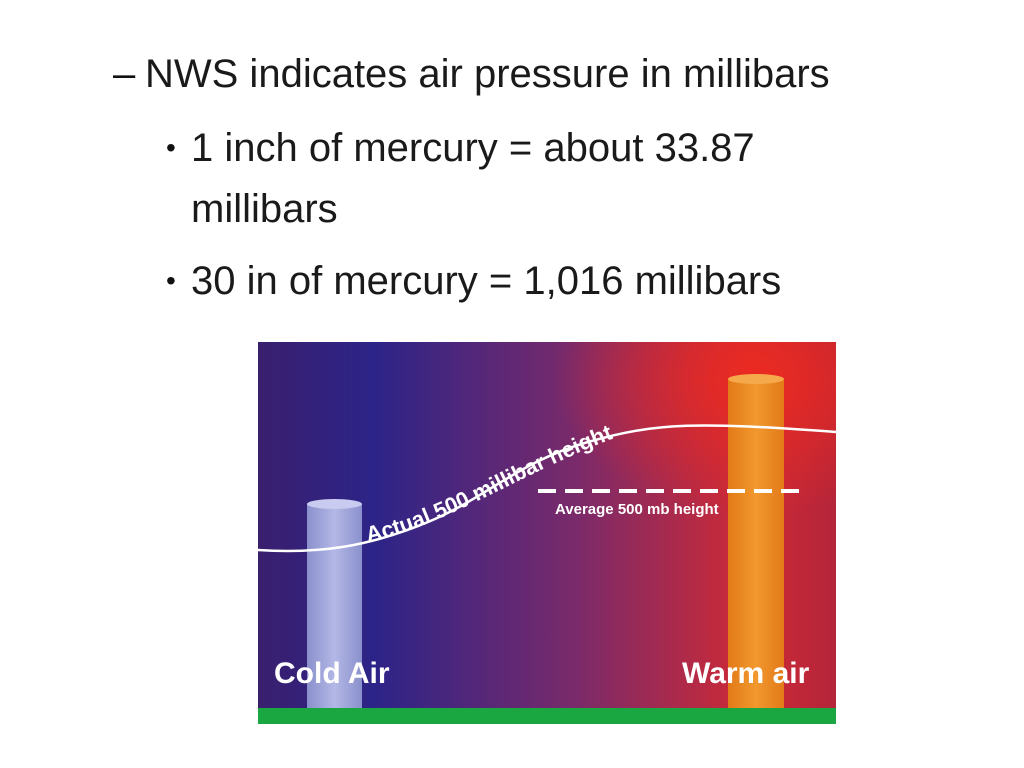  What do you see at coordinates (486, 281) in the screenshot?
I see `bullet-2-line-1: 30 in of mercury = 1,016 millibars` at bounding box center [486, 281].